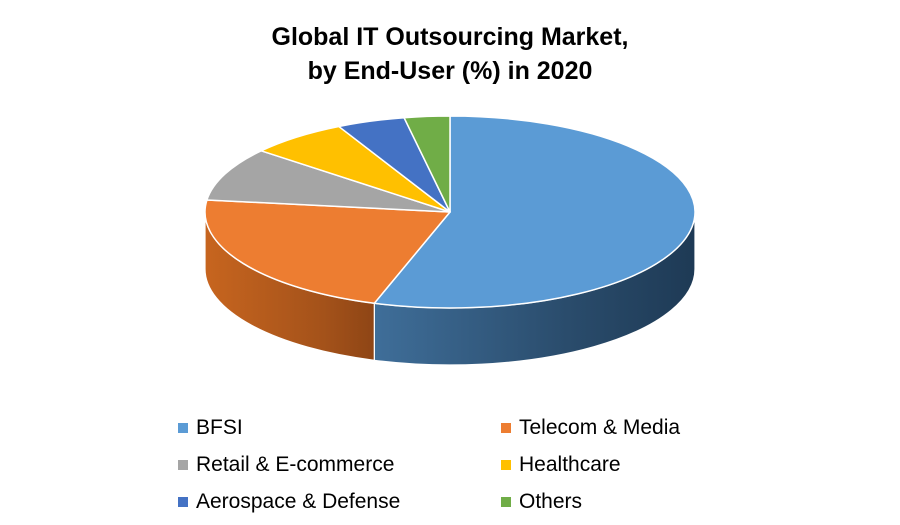 This screenshot has height=525, width=900. What do you see at coordinates (327, 252) in the screenshot?
I see `pie-slice-telecom-media` at bounding box center [327, 252].